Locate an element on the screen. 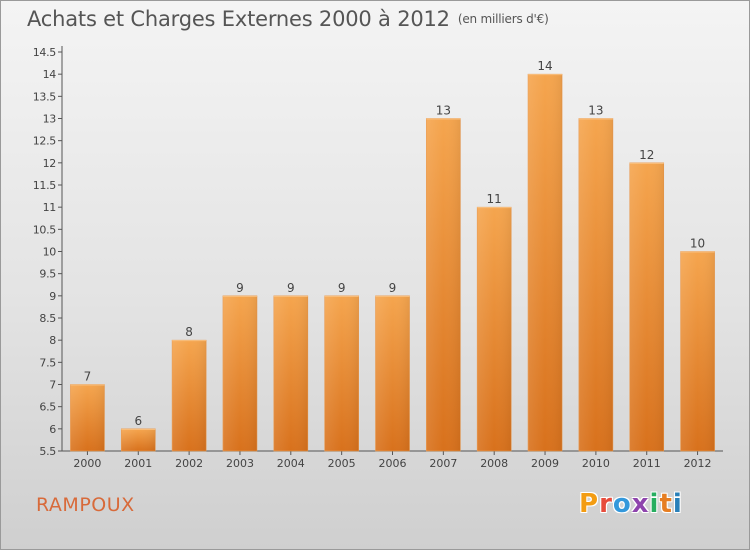 This screenshot has width=750, height=550. y-tick-label: 5.5 is located at coordinates (47, 451).